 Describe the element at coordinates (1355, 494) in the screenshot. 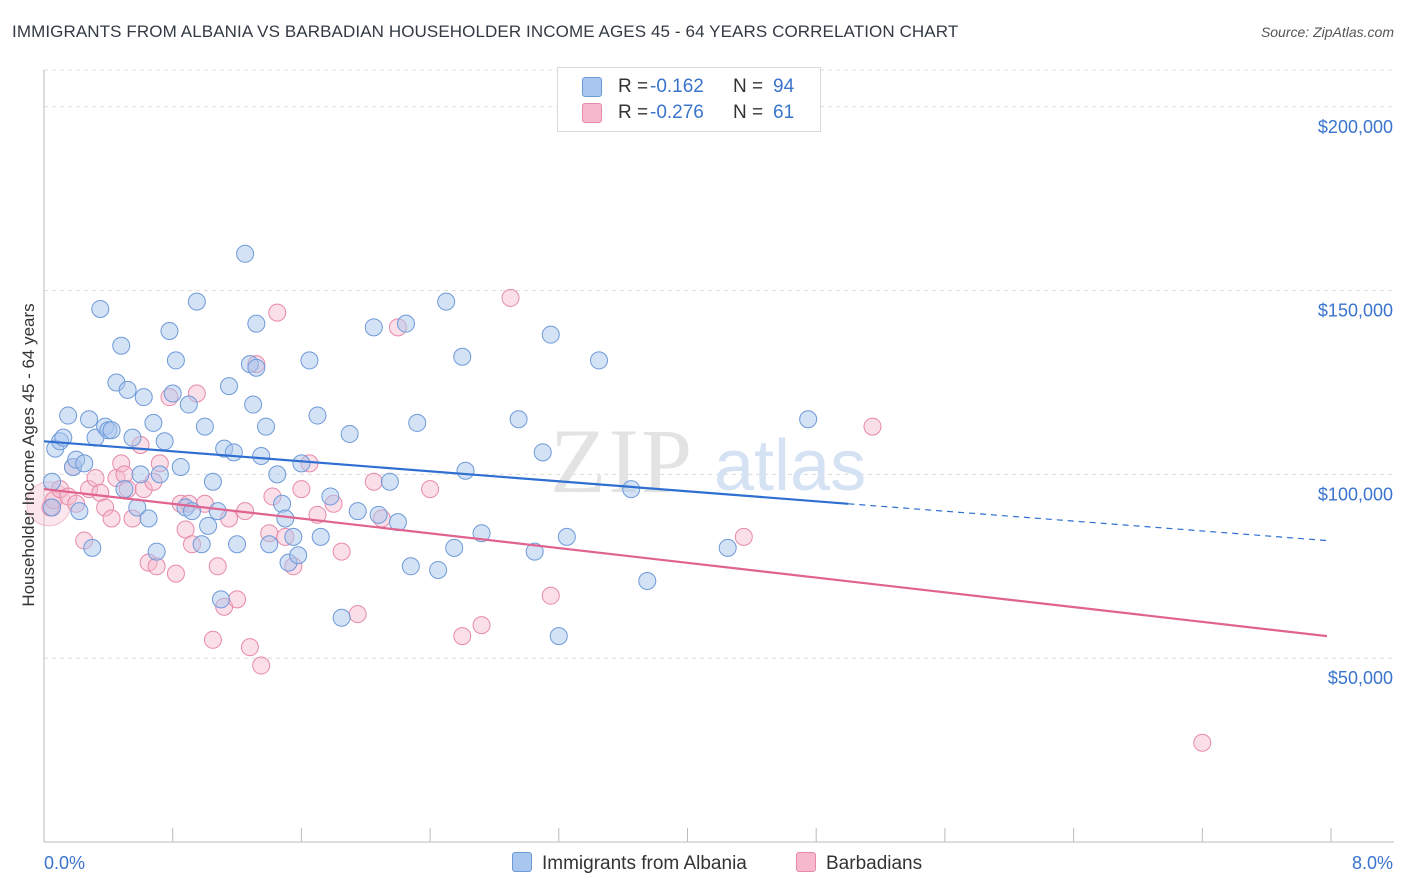

I see `y-tick-label: $100,000` at that location.